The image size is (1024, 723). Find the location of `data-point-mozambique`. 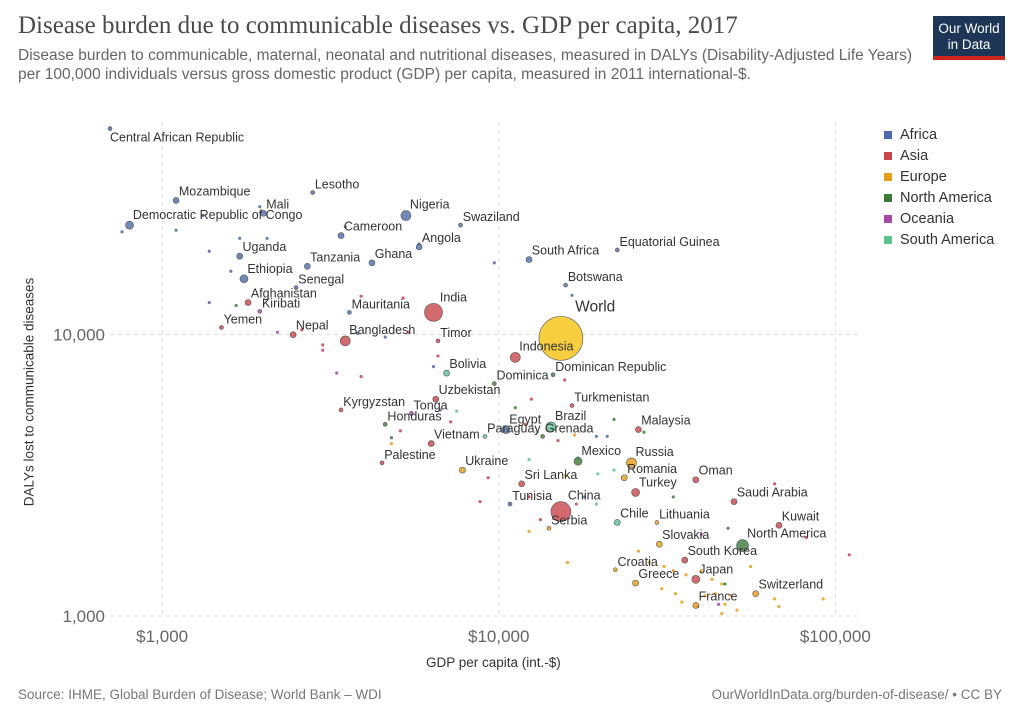

data-point-mozambique is located at coordinates (176, 200).